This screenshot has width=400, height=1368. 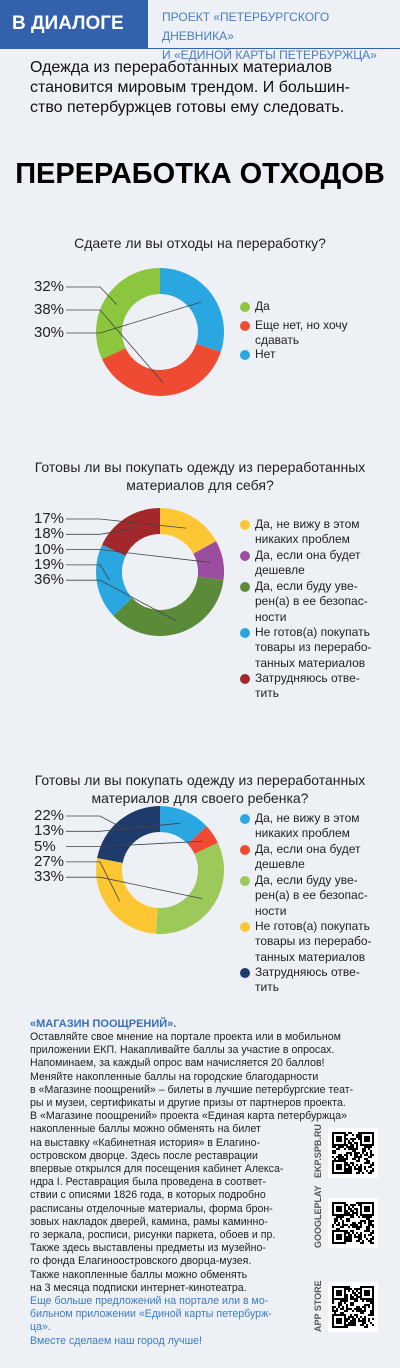 I want to click on legend-marker, so click(x=245, y=819).